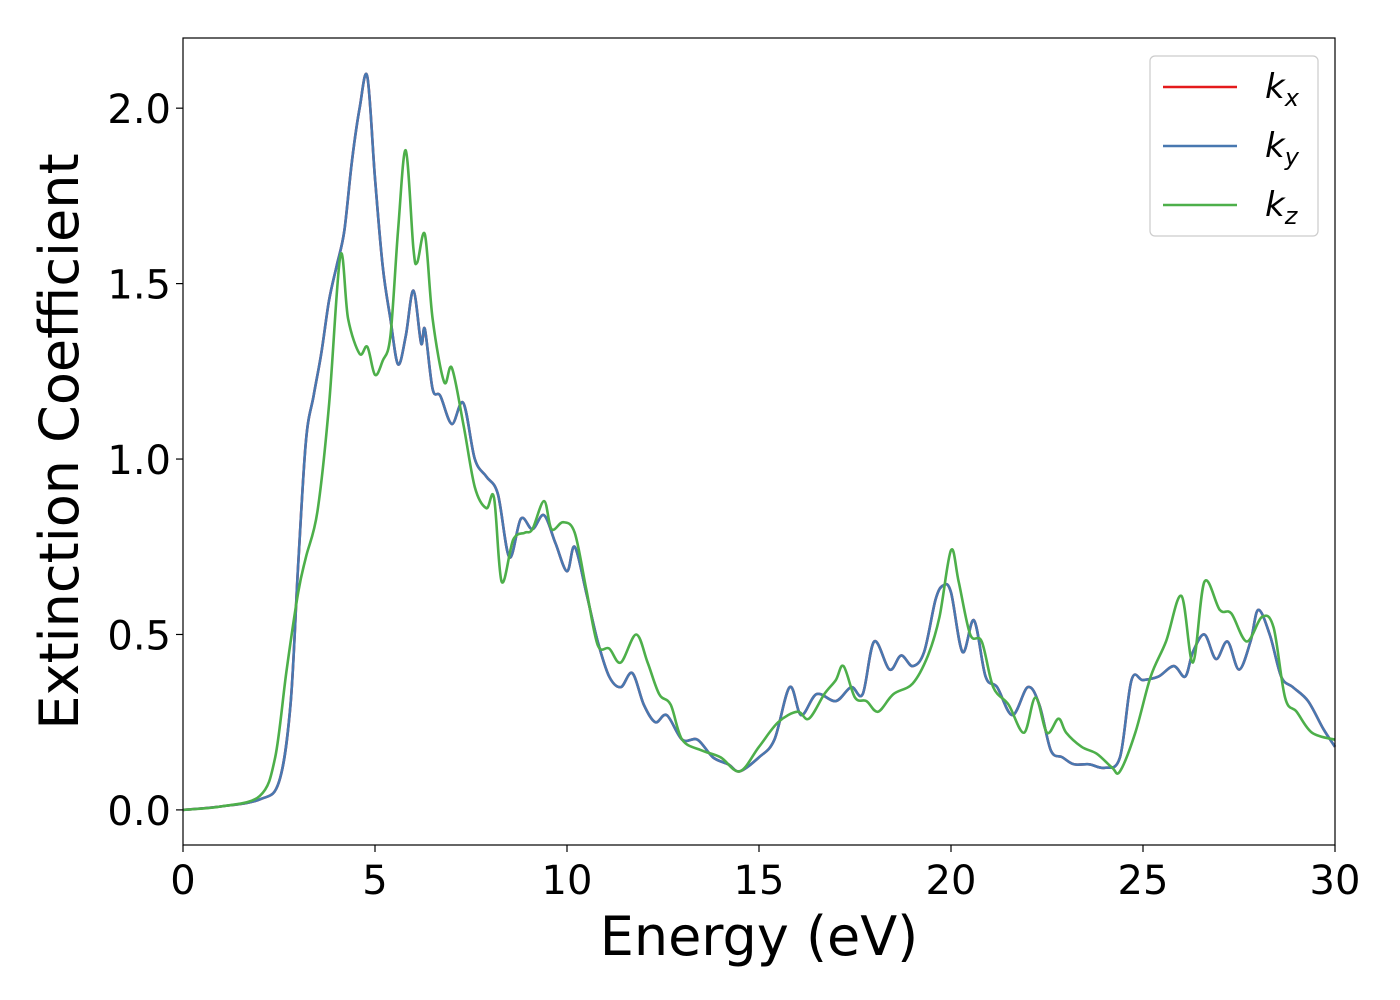 The height and width of the screenshot is (1000, 1400). I want to click on y-axis-label: Extinction Coefficient, so click(59, 441).